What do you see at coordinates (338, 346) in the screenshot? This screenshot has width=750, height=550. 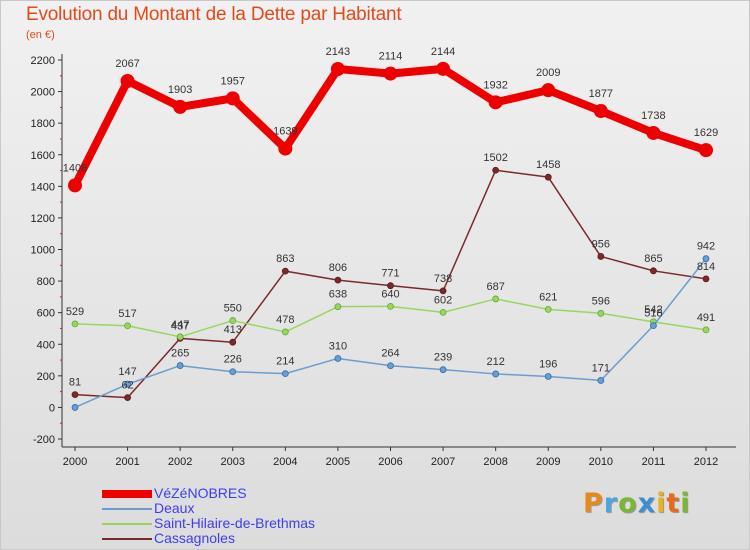 I see `data-label: 310` at bounding box center [338, 346].